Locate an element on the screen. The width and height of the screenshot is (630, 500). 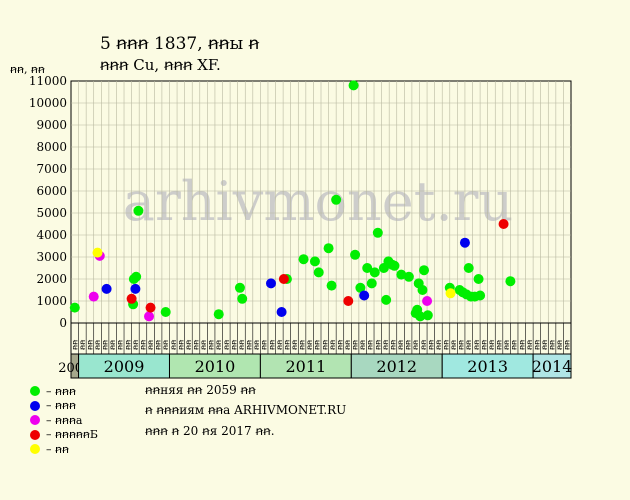
y-tick-label: 1000 is located at coordinates (51, 301).